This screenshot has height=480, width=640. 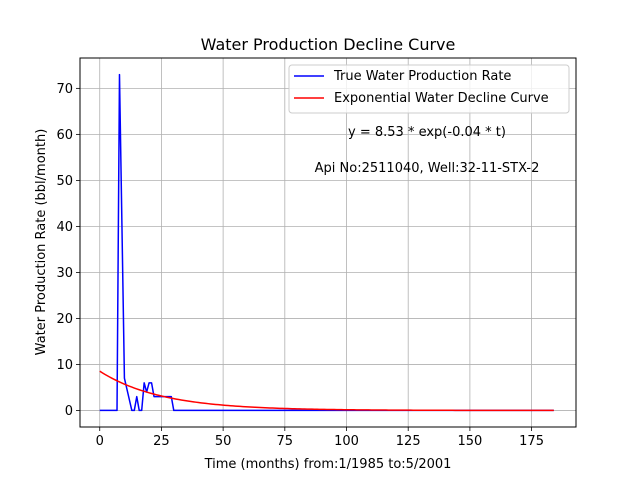 What do you see at coordinates (64, 319) in the screenshot?
I see `y-tick-label: 20` at bounding box center [64, 319].